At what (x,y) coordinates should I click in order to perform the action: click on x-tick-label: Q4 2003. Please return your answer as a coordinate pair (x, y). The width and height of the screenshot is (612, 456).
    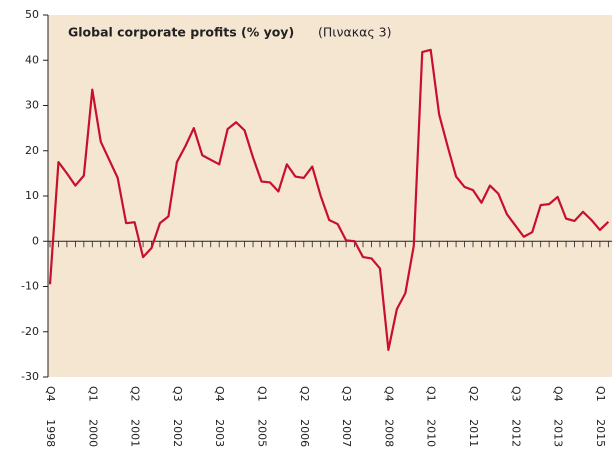
    Looking at the image, I should click on (219, 416).